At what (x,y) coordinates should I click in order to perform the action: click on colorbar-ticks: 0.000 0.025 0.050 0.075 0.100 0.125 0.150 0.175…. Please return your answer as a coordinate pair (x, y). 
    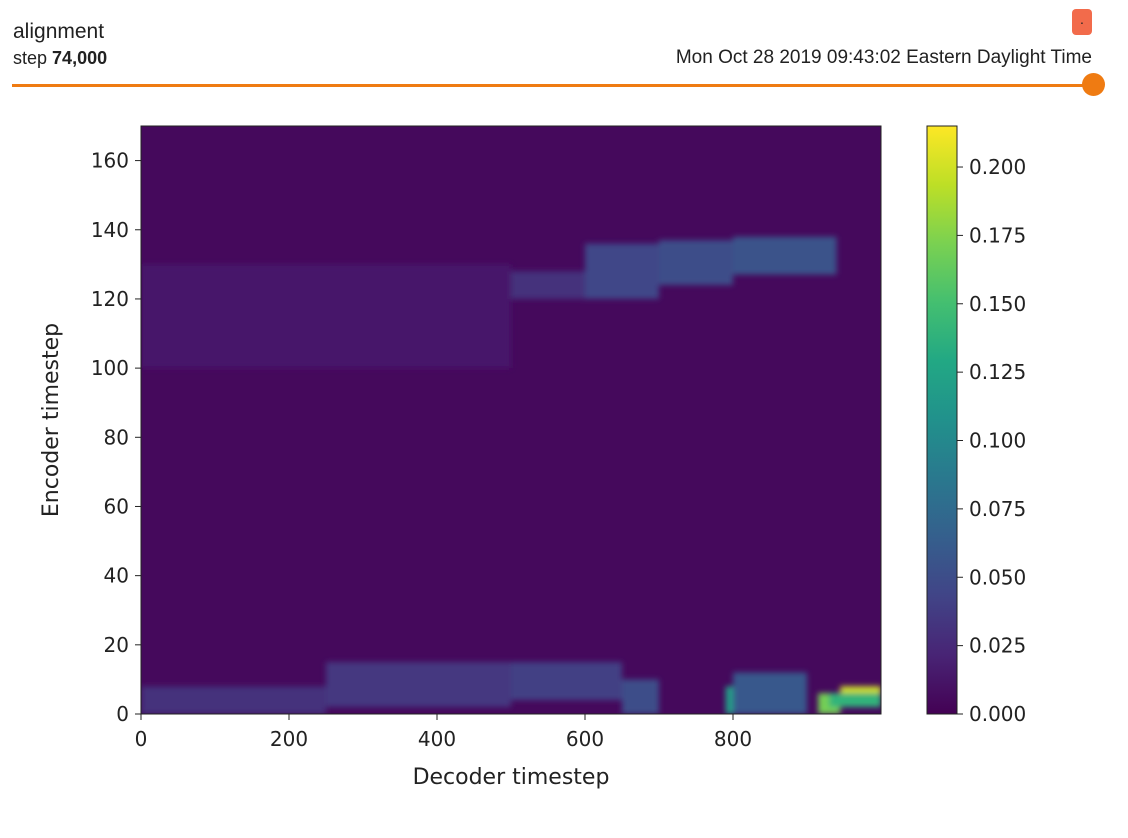
    Looking at the image, I should click on (991, 440).